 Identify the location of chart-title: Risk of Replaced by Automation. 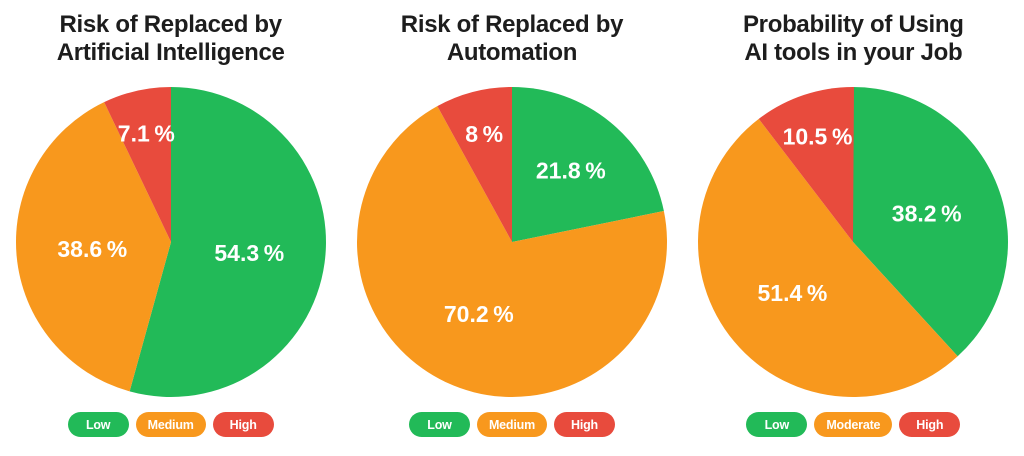
(512, 38).